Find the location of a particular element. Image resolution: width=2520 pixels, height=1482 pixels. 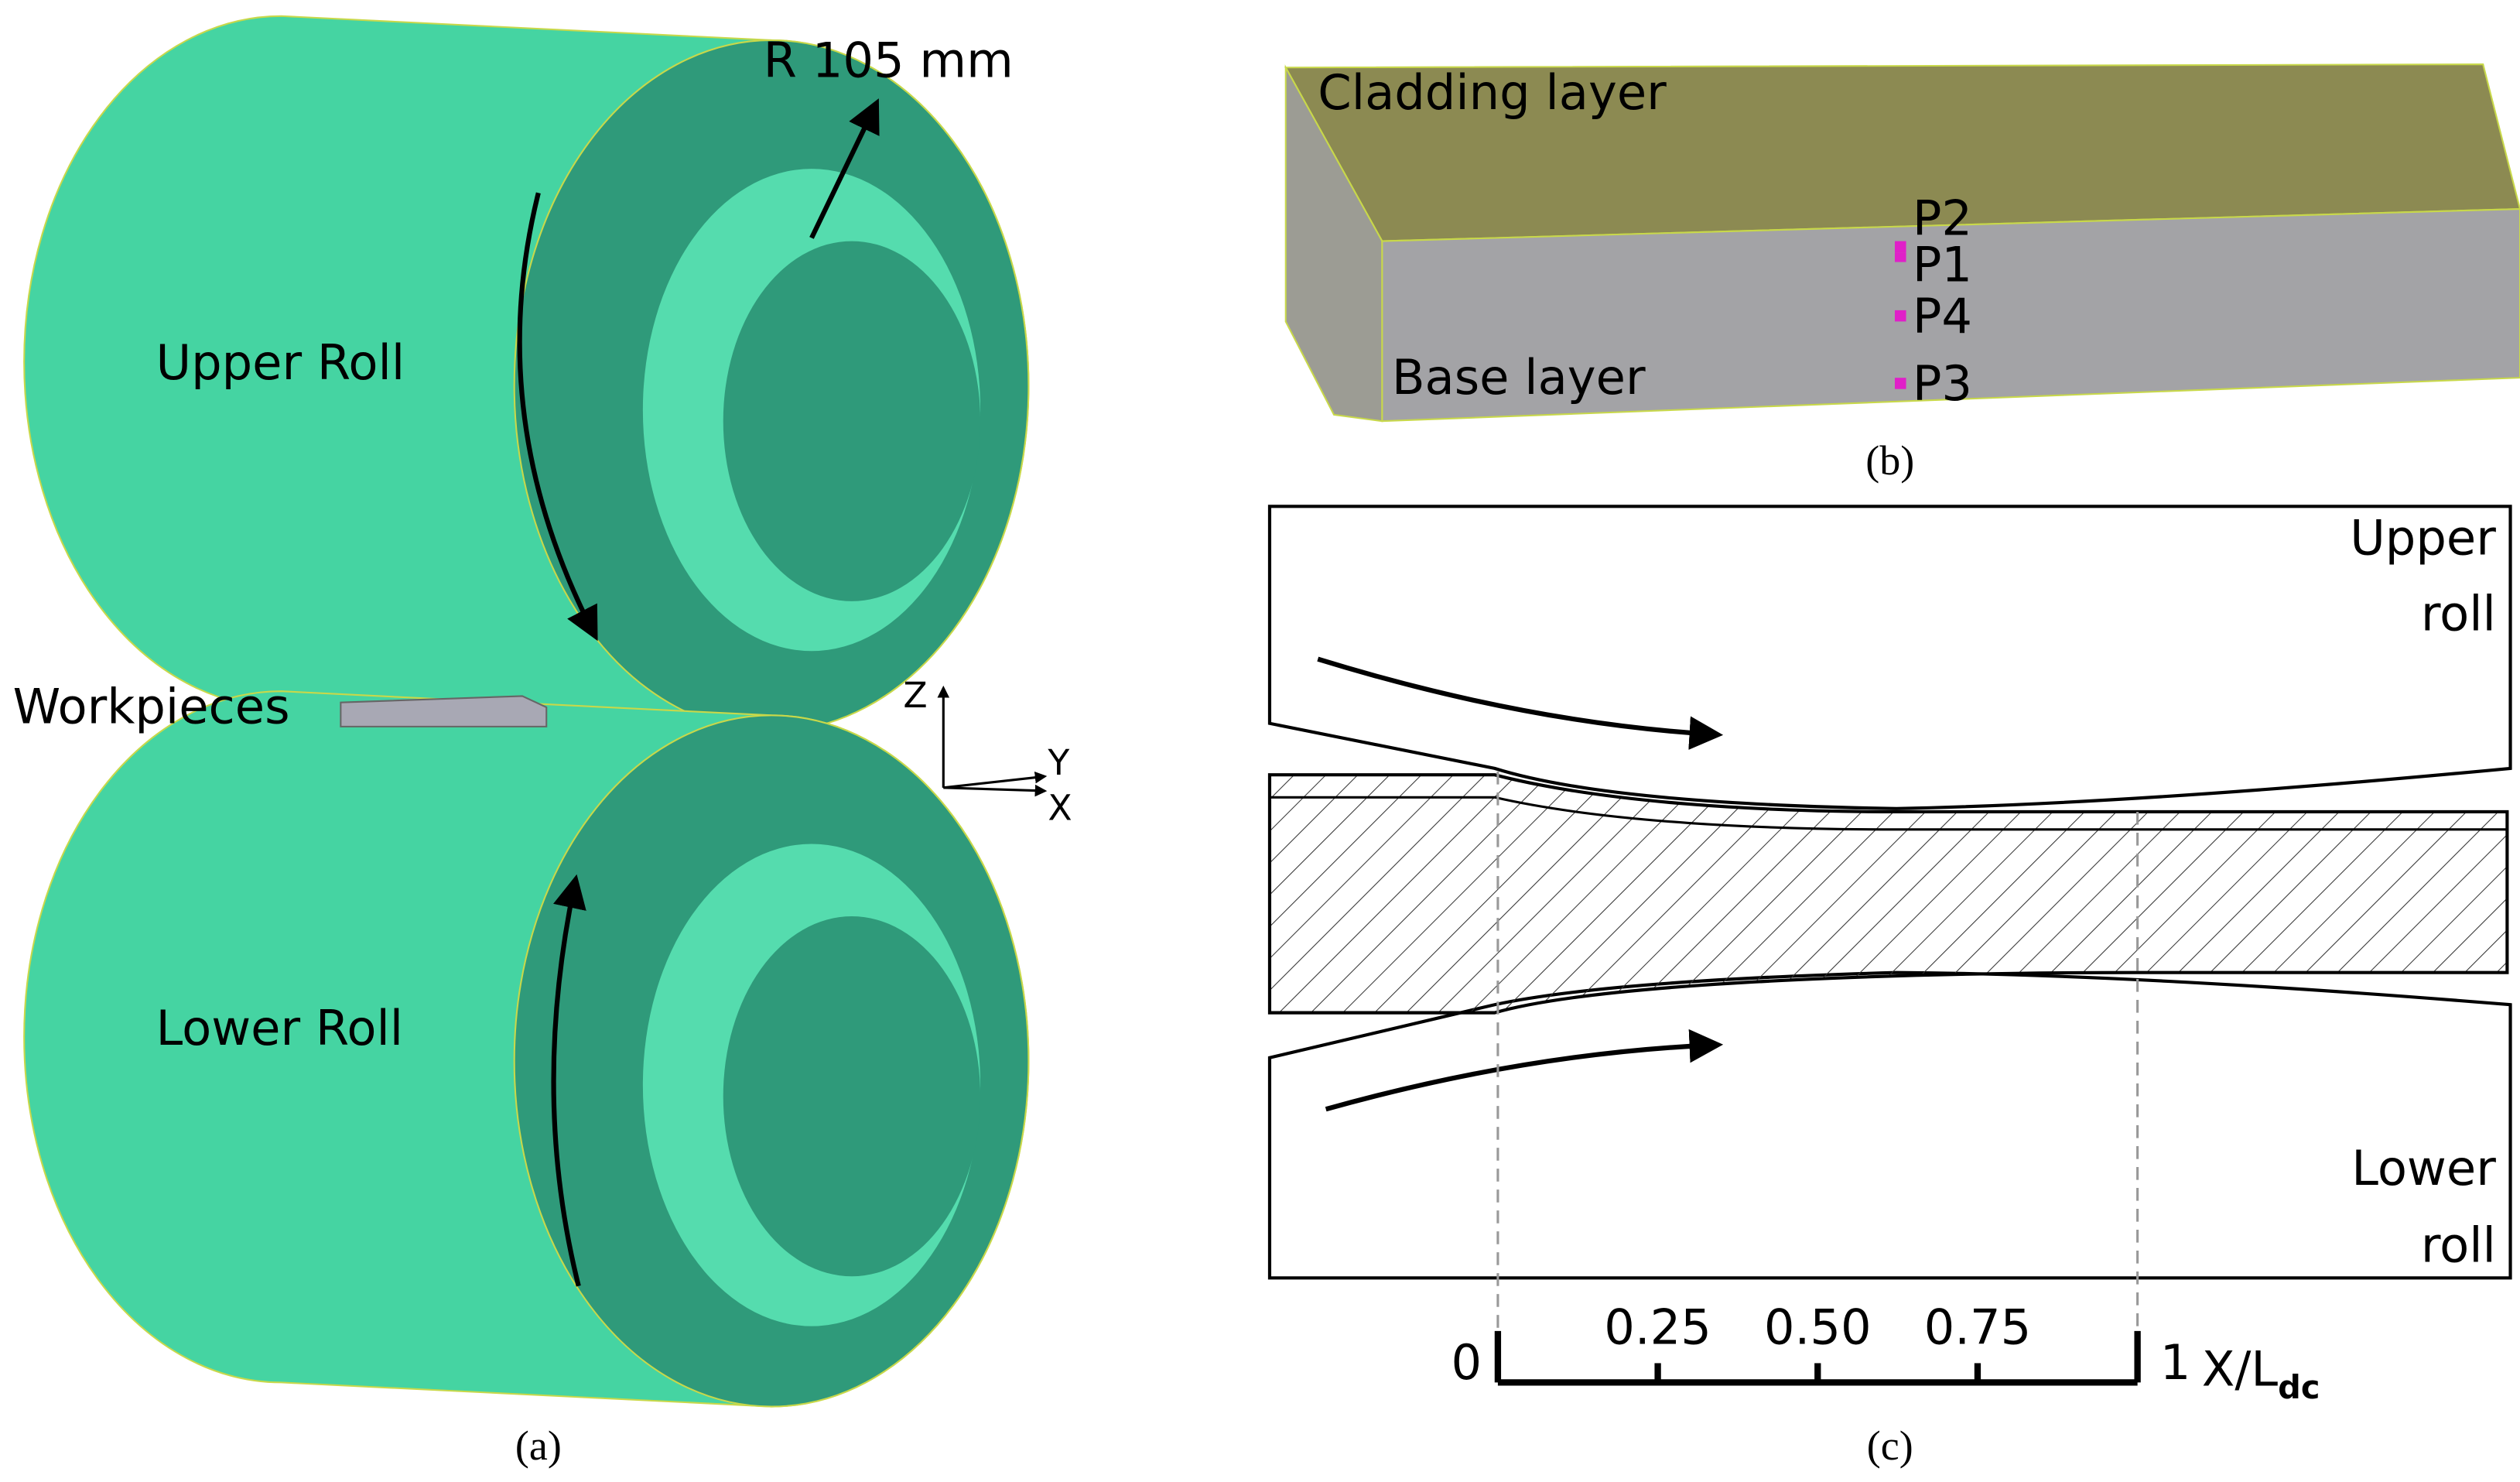

point-label: P1 is located at coordinates (1943, 265).